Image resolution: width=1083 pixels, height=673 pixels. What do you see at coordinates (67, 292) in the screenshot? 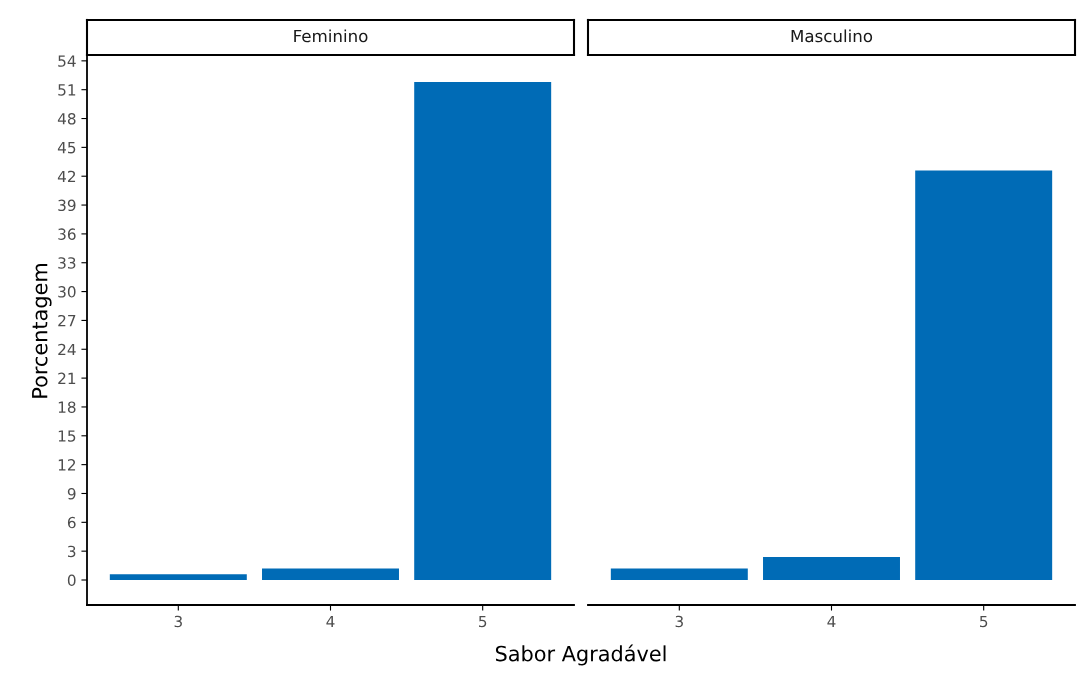
I see `y-tick-label: 30` at bounding box center [67, 292].